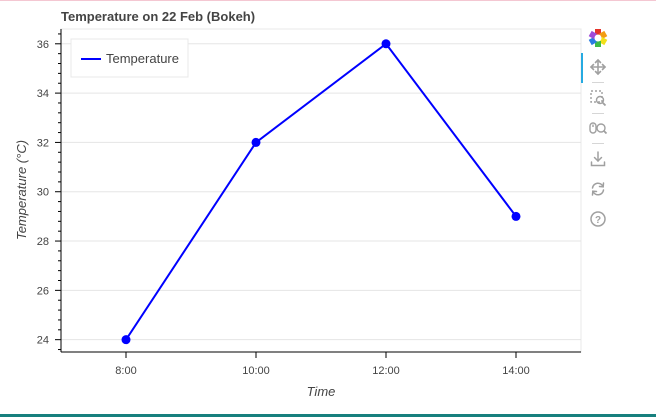 The image size is (656, 417). What do you see at coordinates (328, 415) in the screenshot?
I see `bottom-border` at bounding box center [328, 415].